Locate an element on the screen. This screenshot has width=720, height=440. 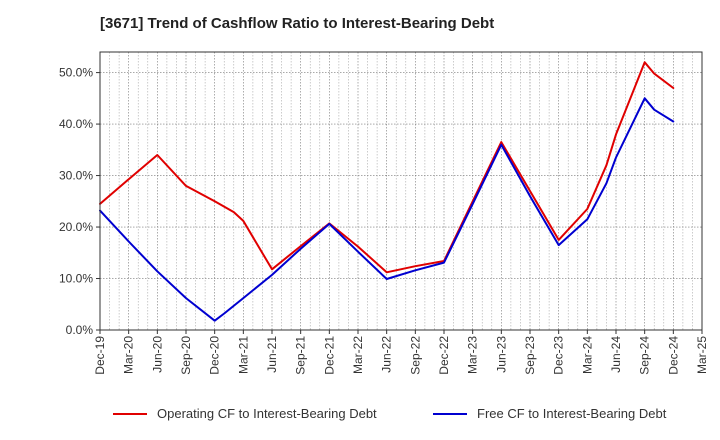
y-tick-label: 20.0% is located at coordinates (76, 227).